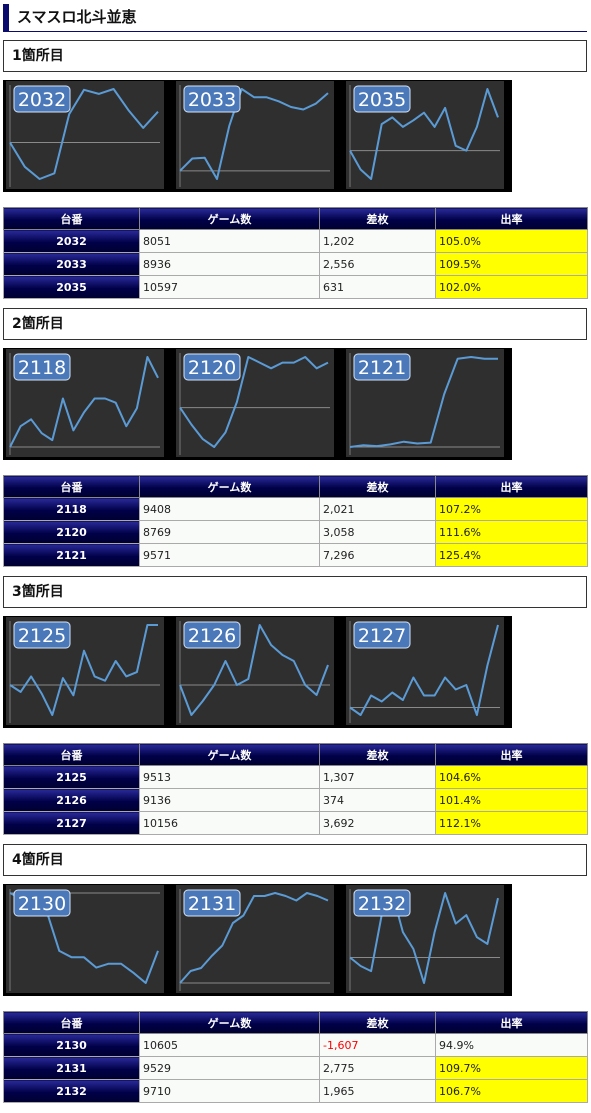 Image resolution: width=591 pixels, height=1113 pixels. Describe the element at coordinates (511, 264) in the screenshot. I see `rate-cell: 109.5%` at that location.